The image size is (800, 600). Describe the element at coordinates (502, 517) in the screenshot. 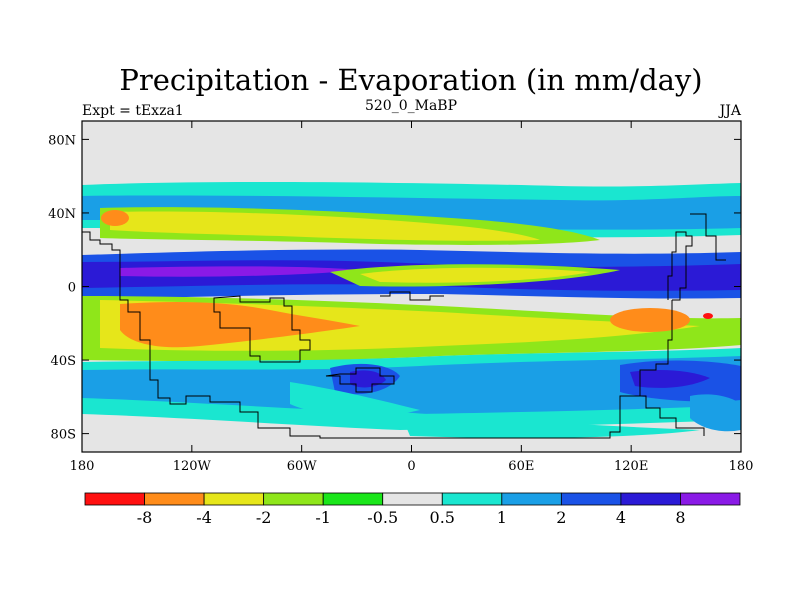

I see `colorbar-label: 1` at that location.